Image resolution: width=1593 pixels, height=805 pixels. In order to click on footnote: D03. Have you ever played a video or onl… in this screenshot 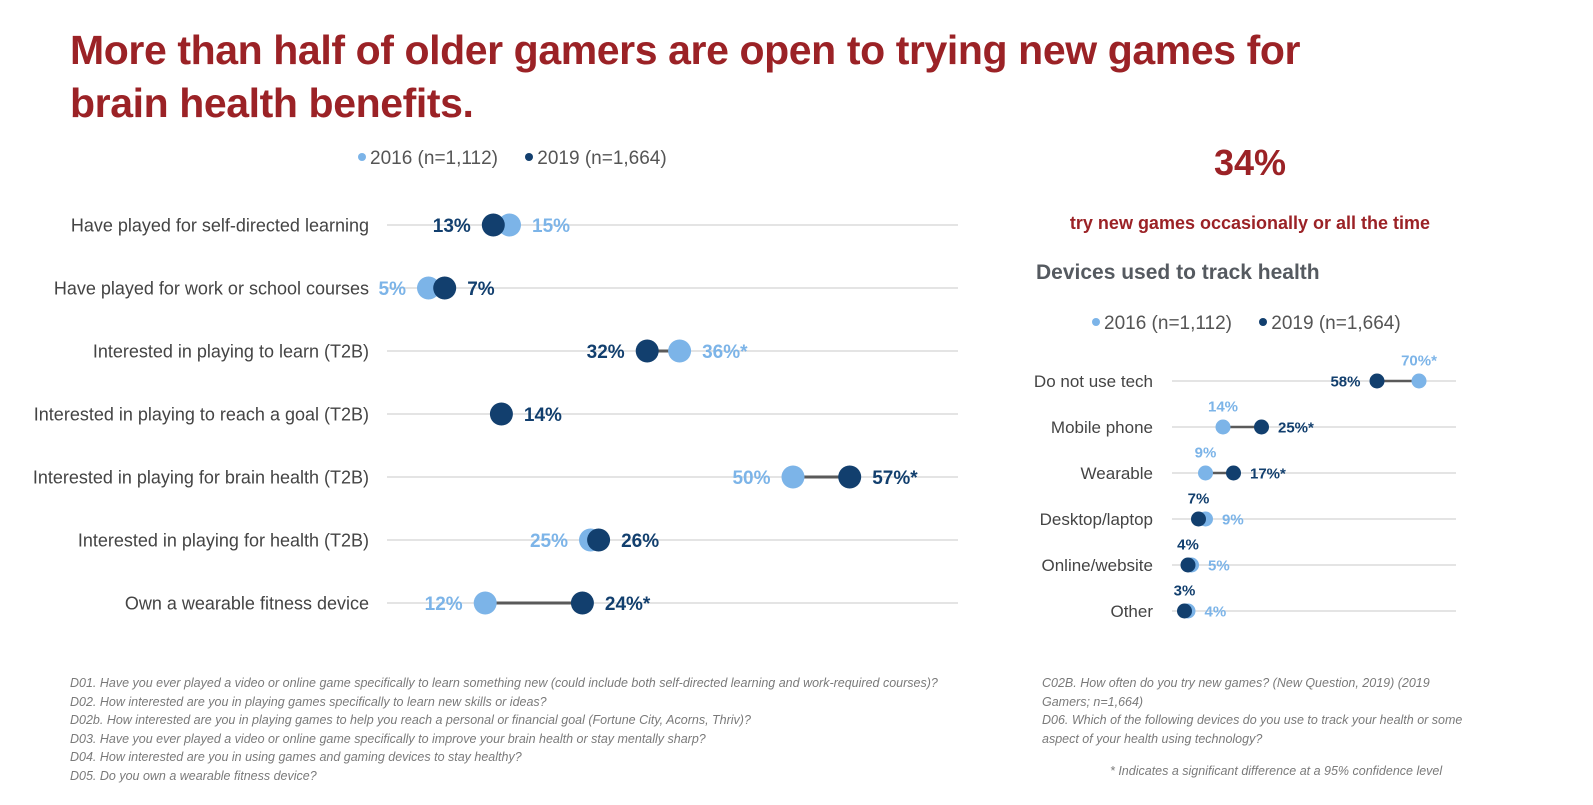, I will do `click(388, 738)`.